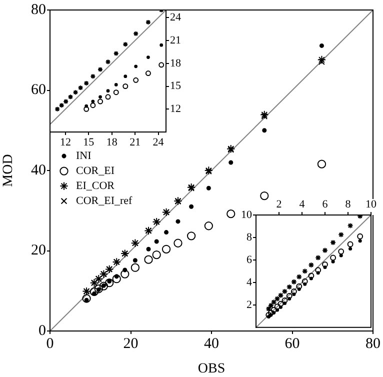 This screenshot has height=377, width=383. What do you see at coordinates (84, 156) in the screenshot?
I see `legend-label: INI` at bounding box center [84, 156].